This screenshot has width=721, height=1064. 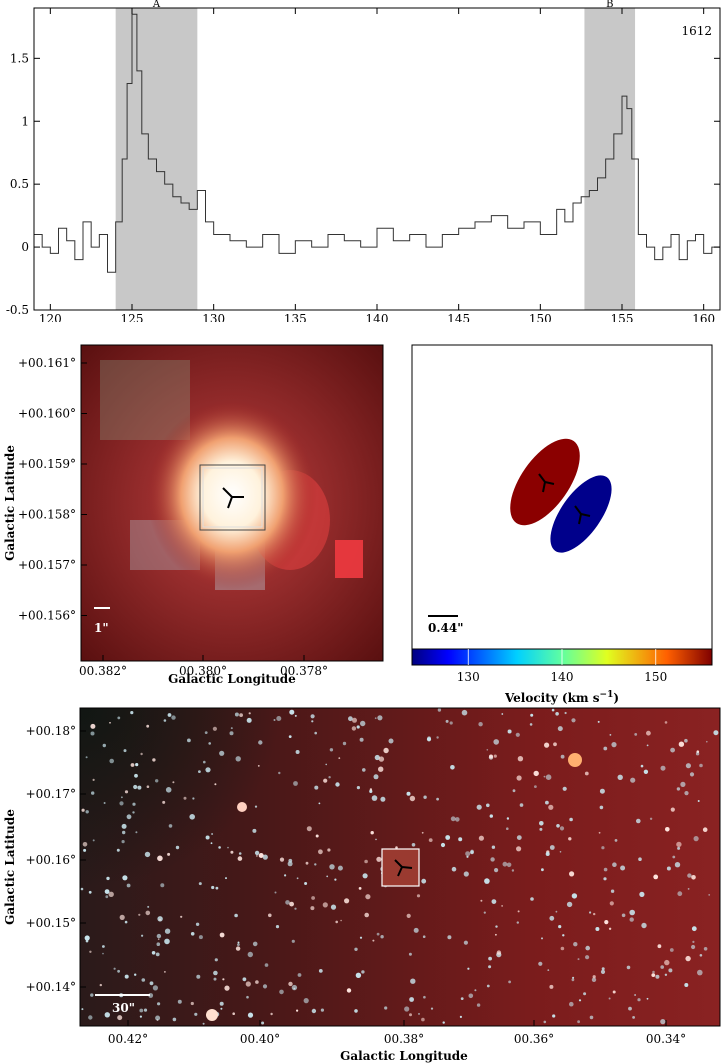 What do you see at coordinates (703, 317) in the screenshot?
I see `spectrum-x-tick-label: 160` at bounding box center [703, 317].